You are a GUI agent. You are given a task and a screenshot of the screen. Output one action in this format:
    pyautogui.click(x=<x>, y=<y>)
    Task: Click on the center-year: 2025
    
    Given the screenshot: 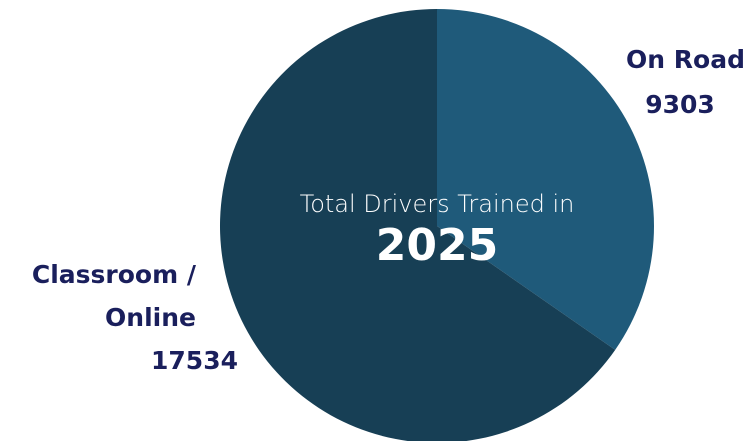 What is the action you would take?
    pyautogui.click(x=437, y=245)
    